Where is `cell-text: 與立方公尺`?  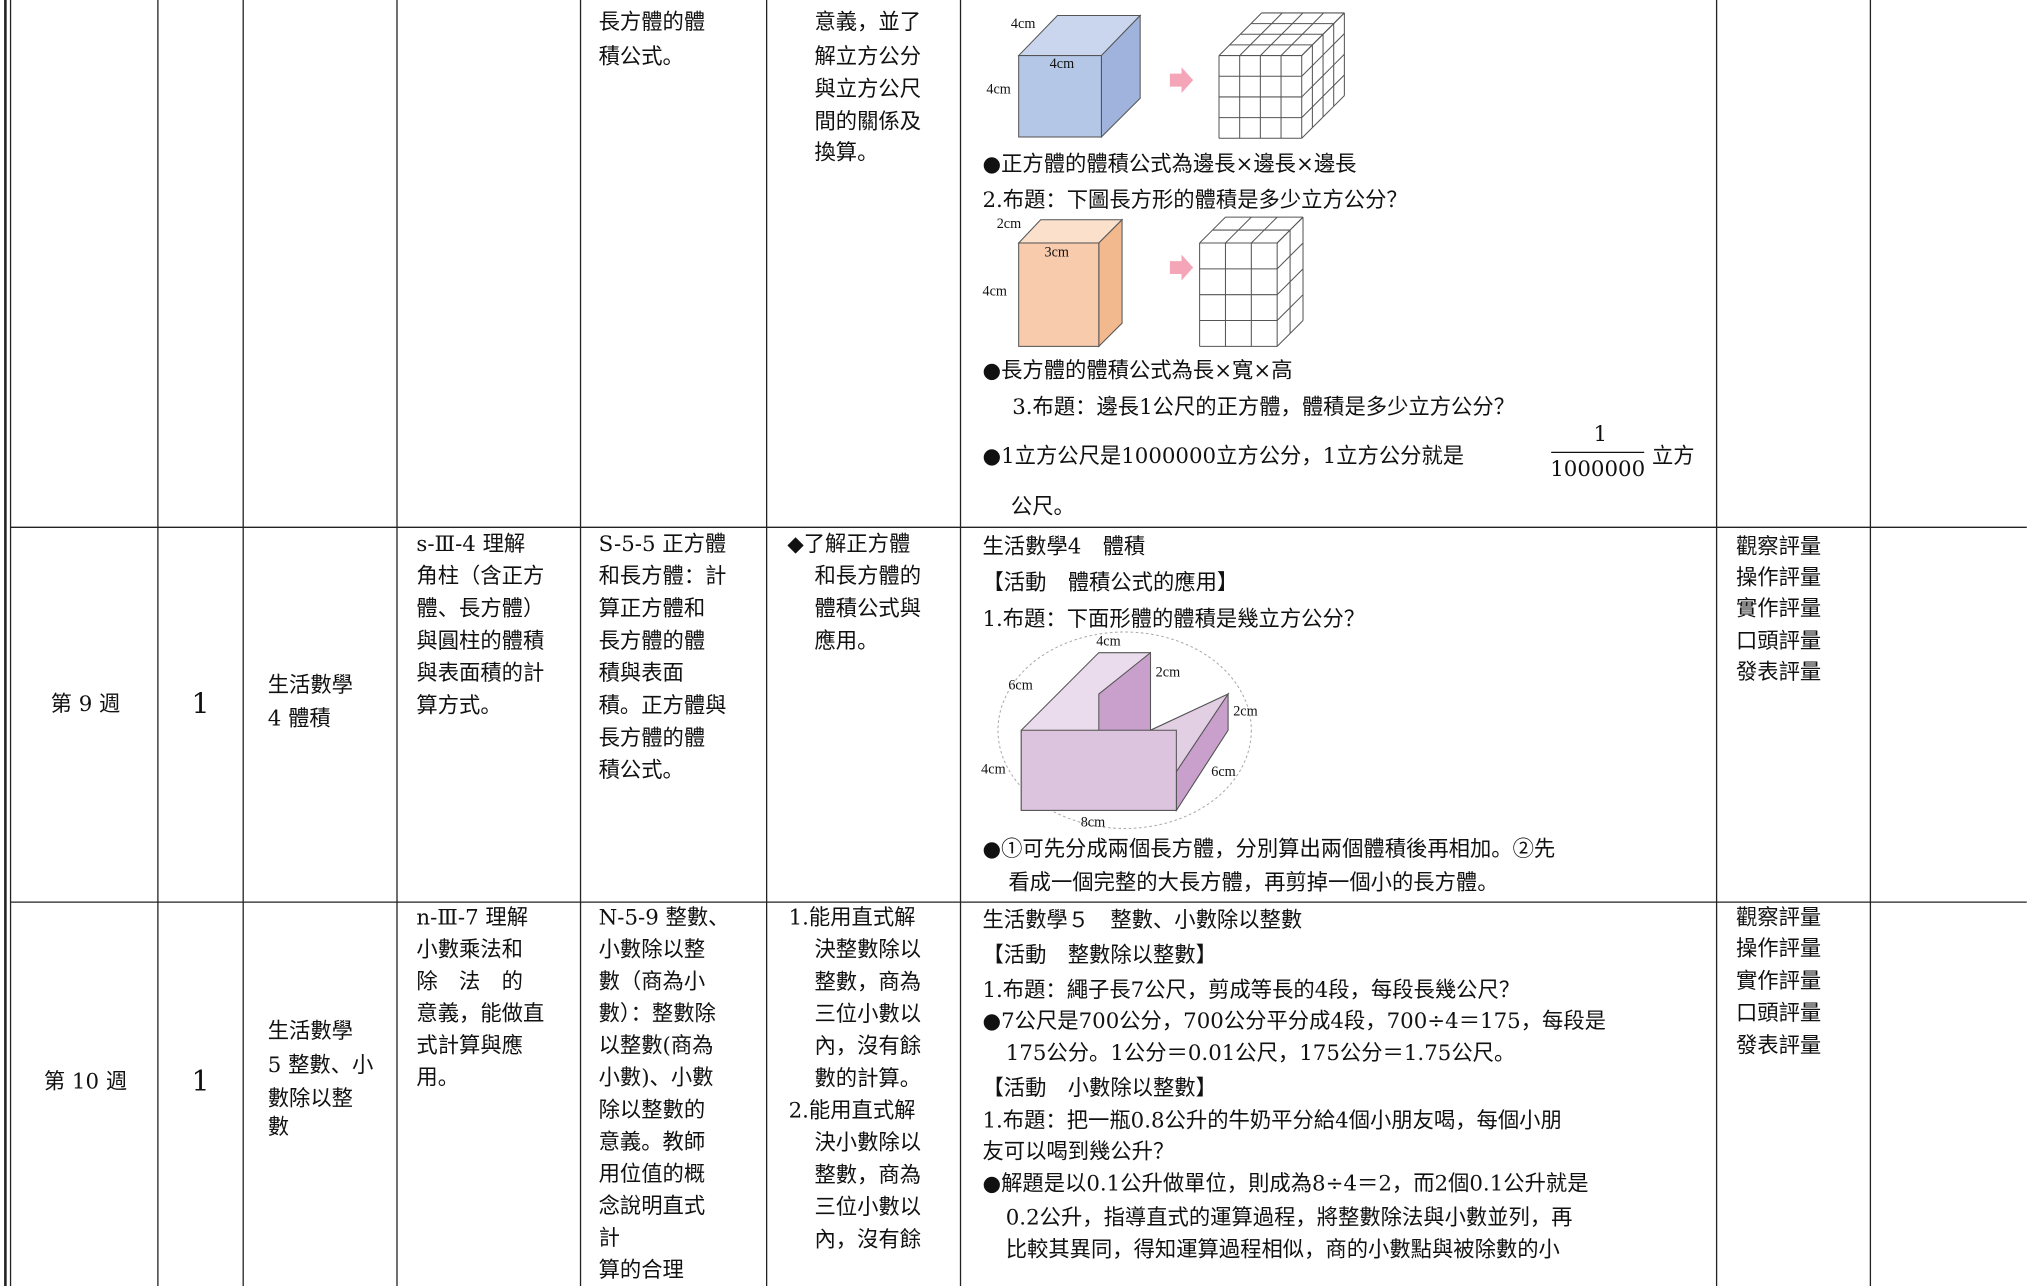
cell-text: 與立方公尺 is located at coordinates (867, 89).